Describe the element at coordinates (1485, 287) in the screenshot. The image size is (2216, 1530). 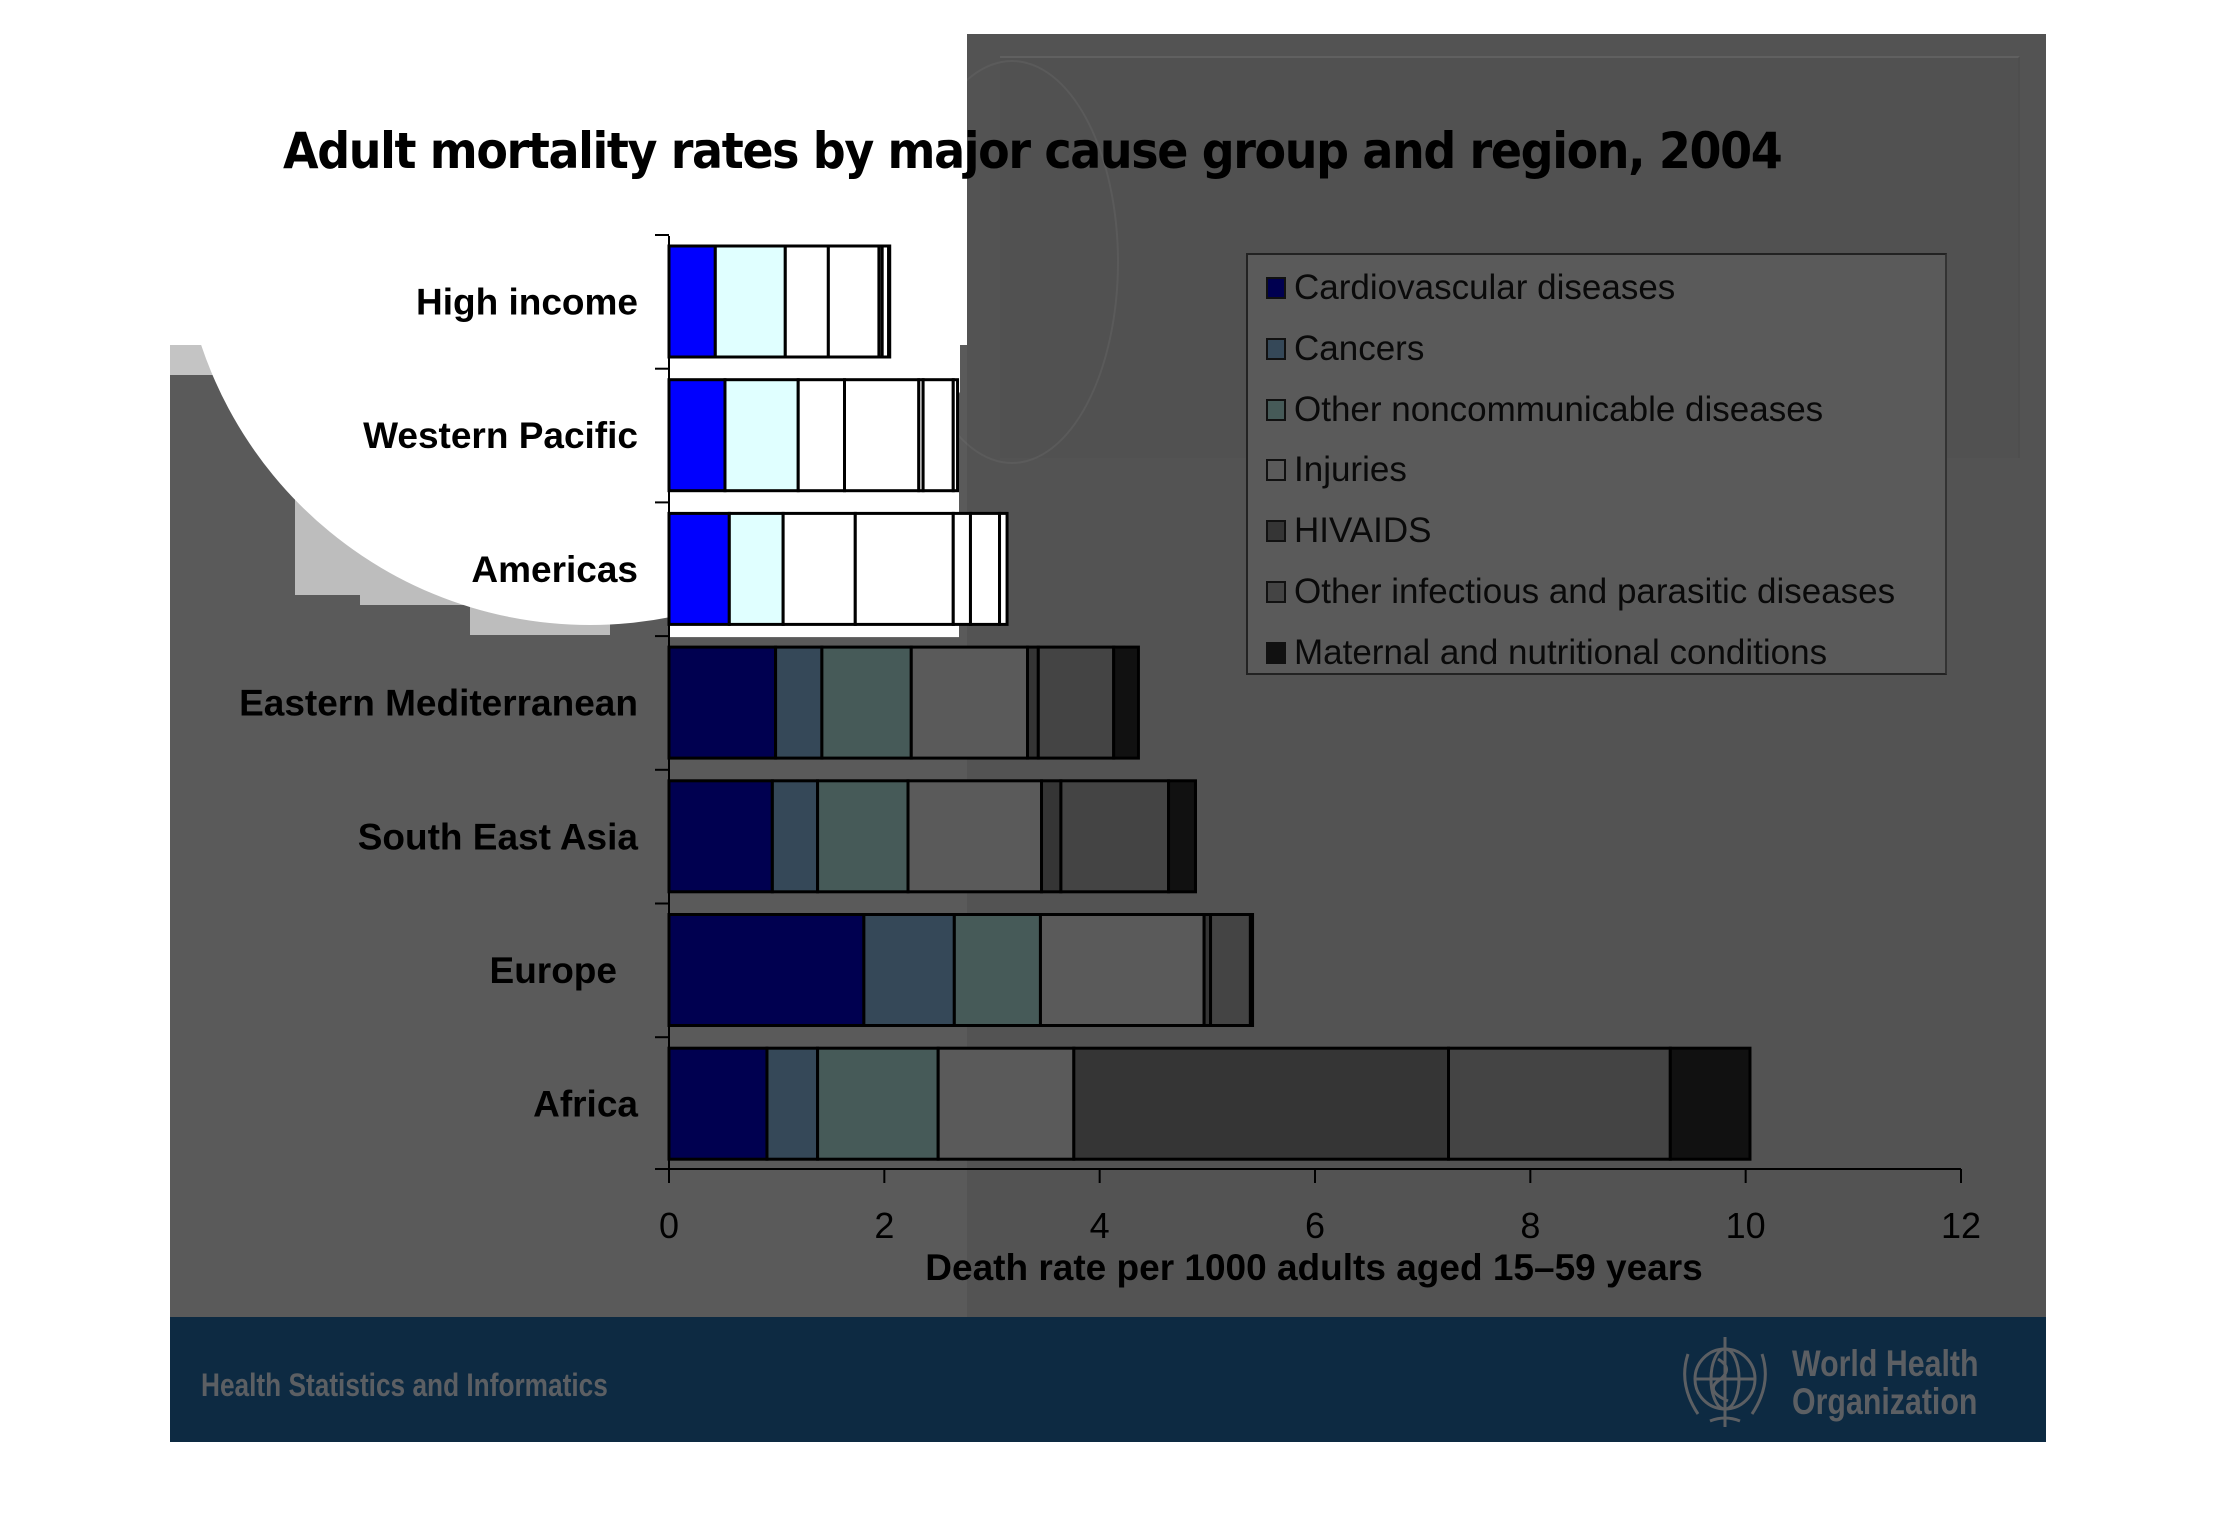
I see `legend-label: Cardiovascular diseases` at that location.